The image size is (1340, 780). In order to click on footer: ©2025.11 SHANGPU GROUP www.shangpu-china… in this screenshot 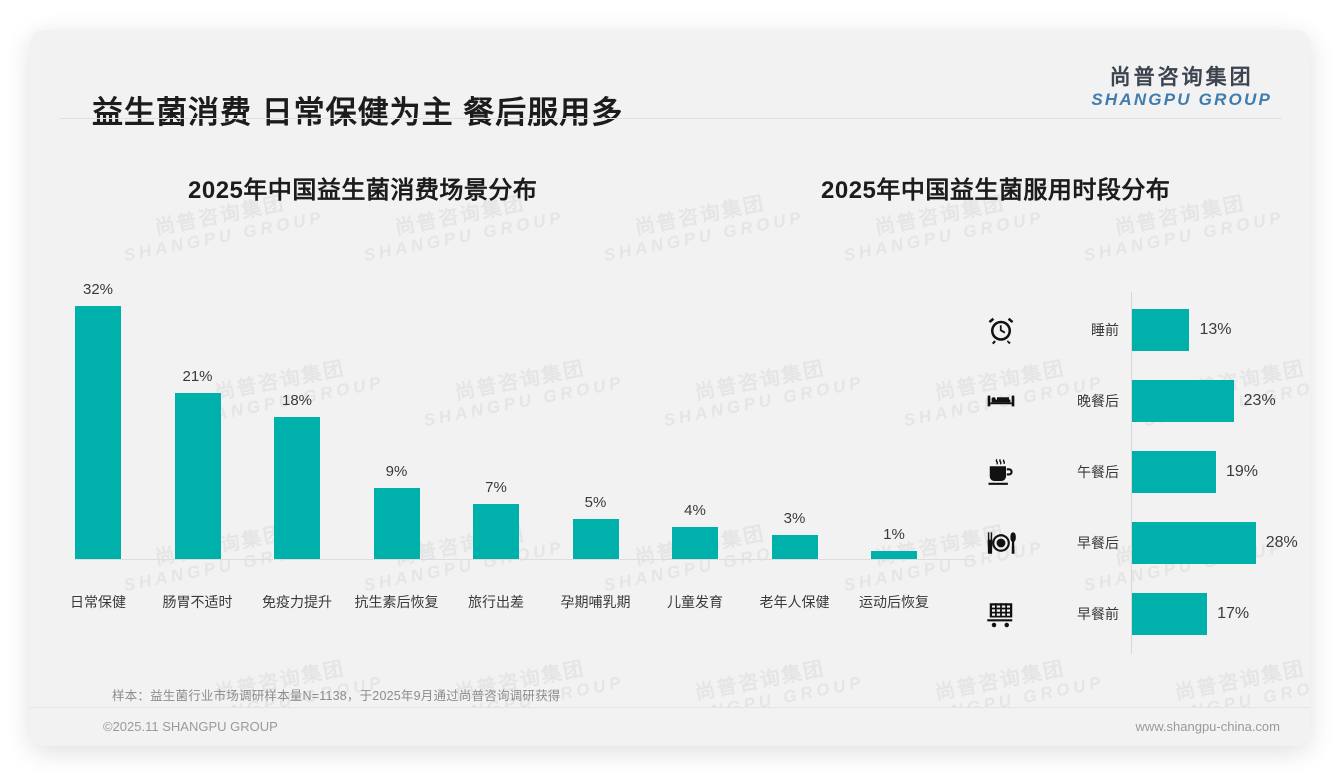, I will do `click(670, 726)`.